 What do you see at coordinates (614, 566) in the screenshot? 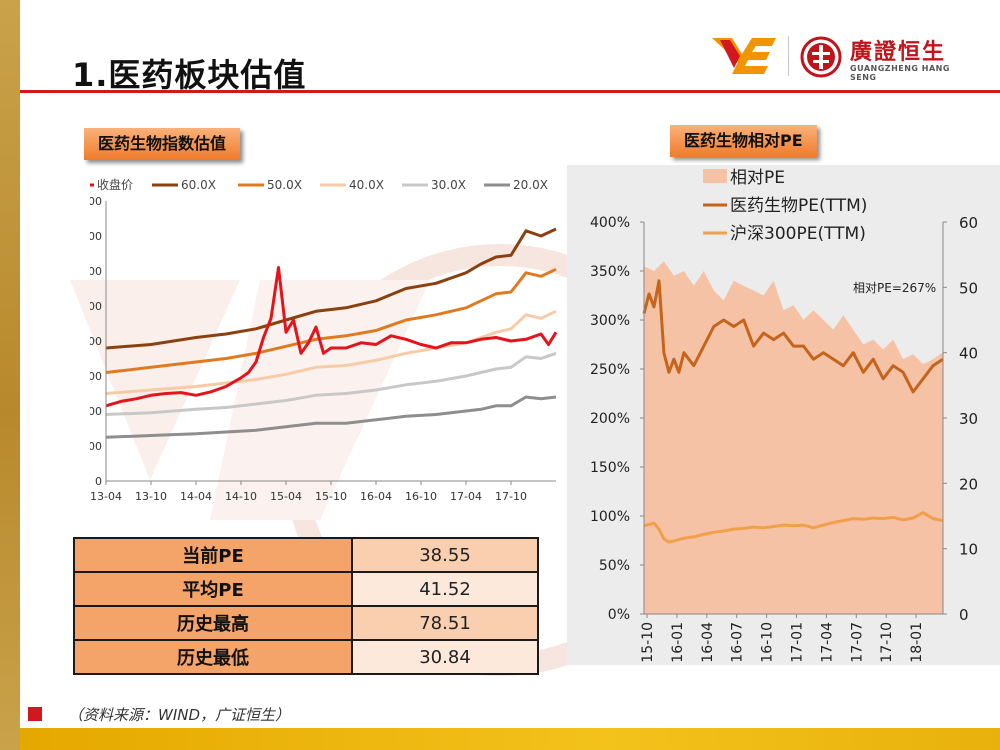
I see `y-tick-label: 50%` at bounding box center [614, 566].